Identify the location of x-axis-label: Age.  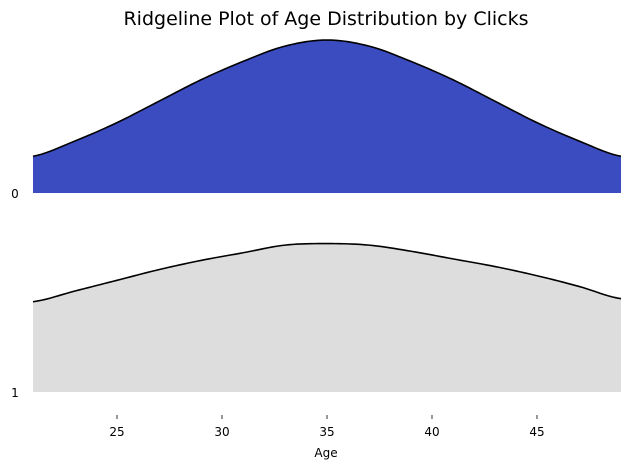
(325, 453).